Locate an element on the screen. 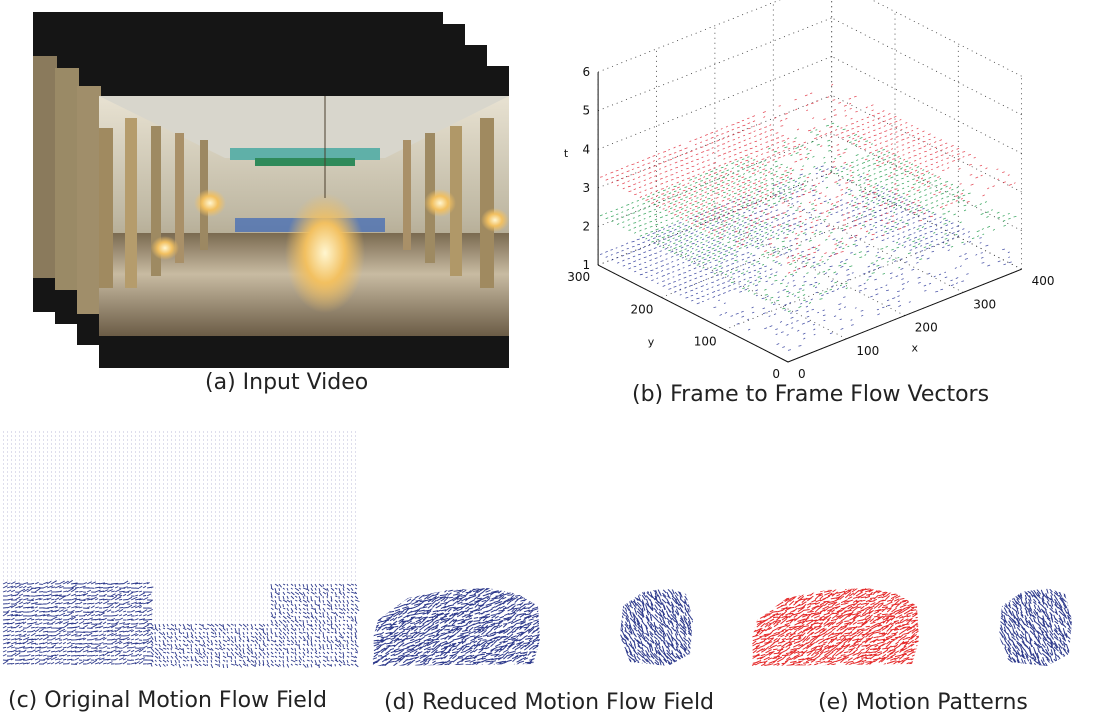  tick-label-t: 3 is located at coordinates (586, 188).